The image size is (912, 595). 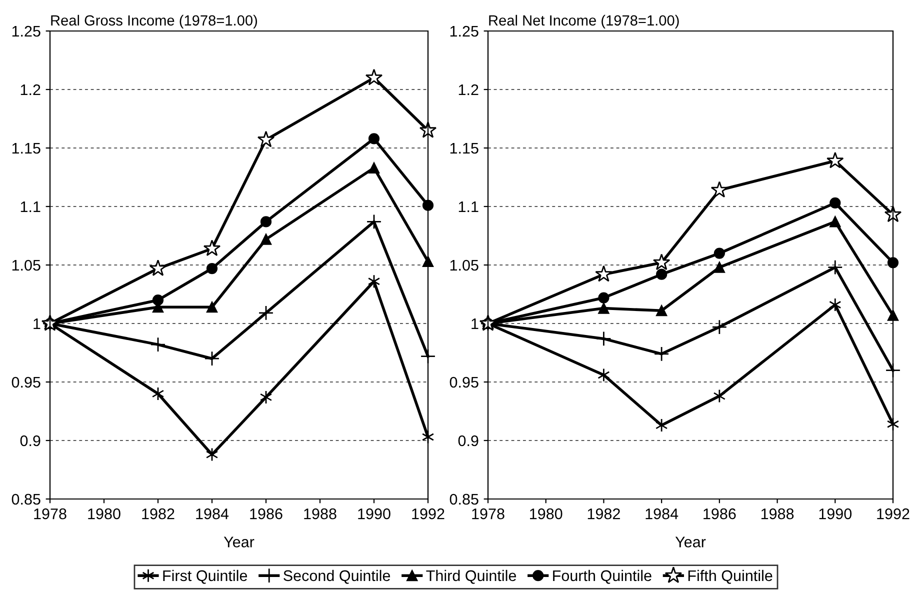 I want to click on legend-label: Fourth Quintile, so click(x=602, y=577).